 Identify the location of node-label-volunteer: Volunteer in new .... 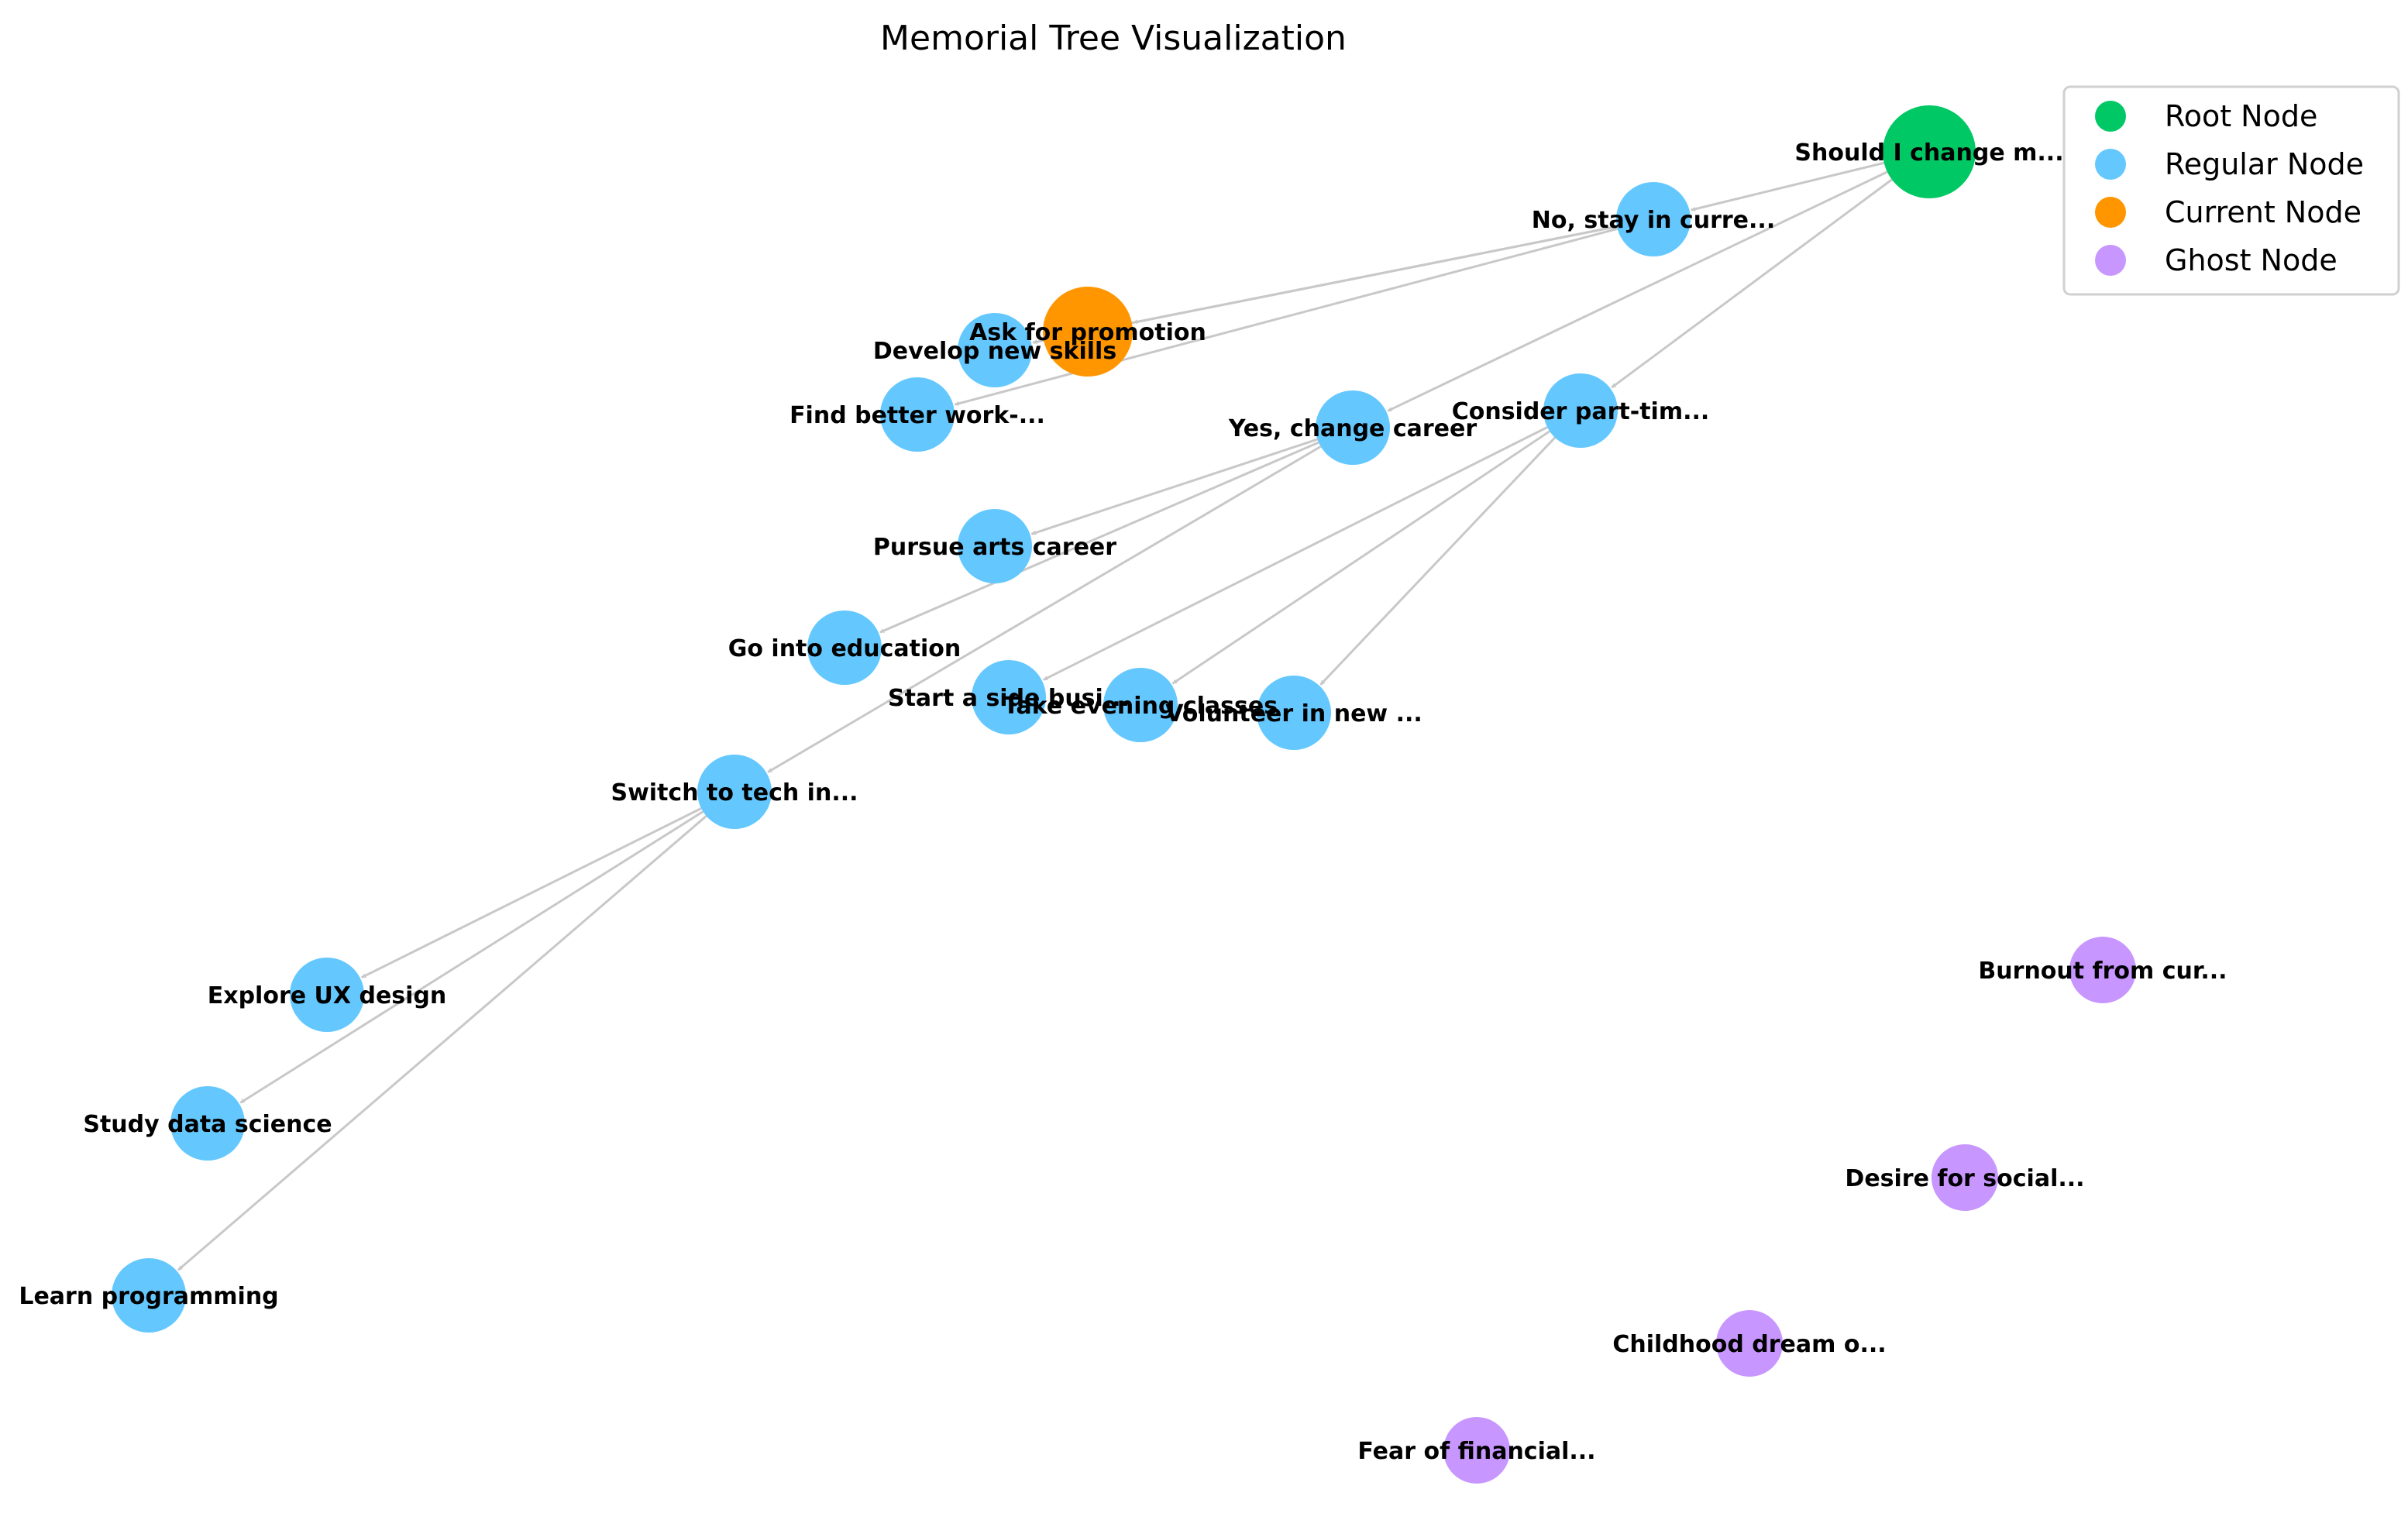
(1293, 713).